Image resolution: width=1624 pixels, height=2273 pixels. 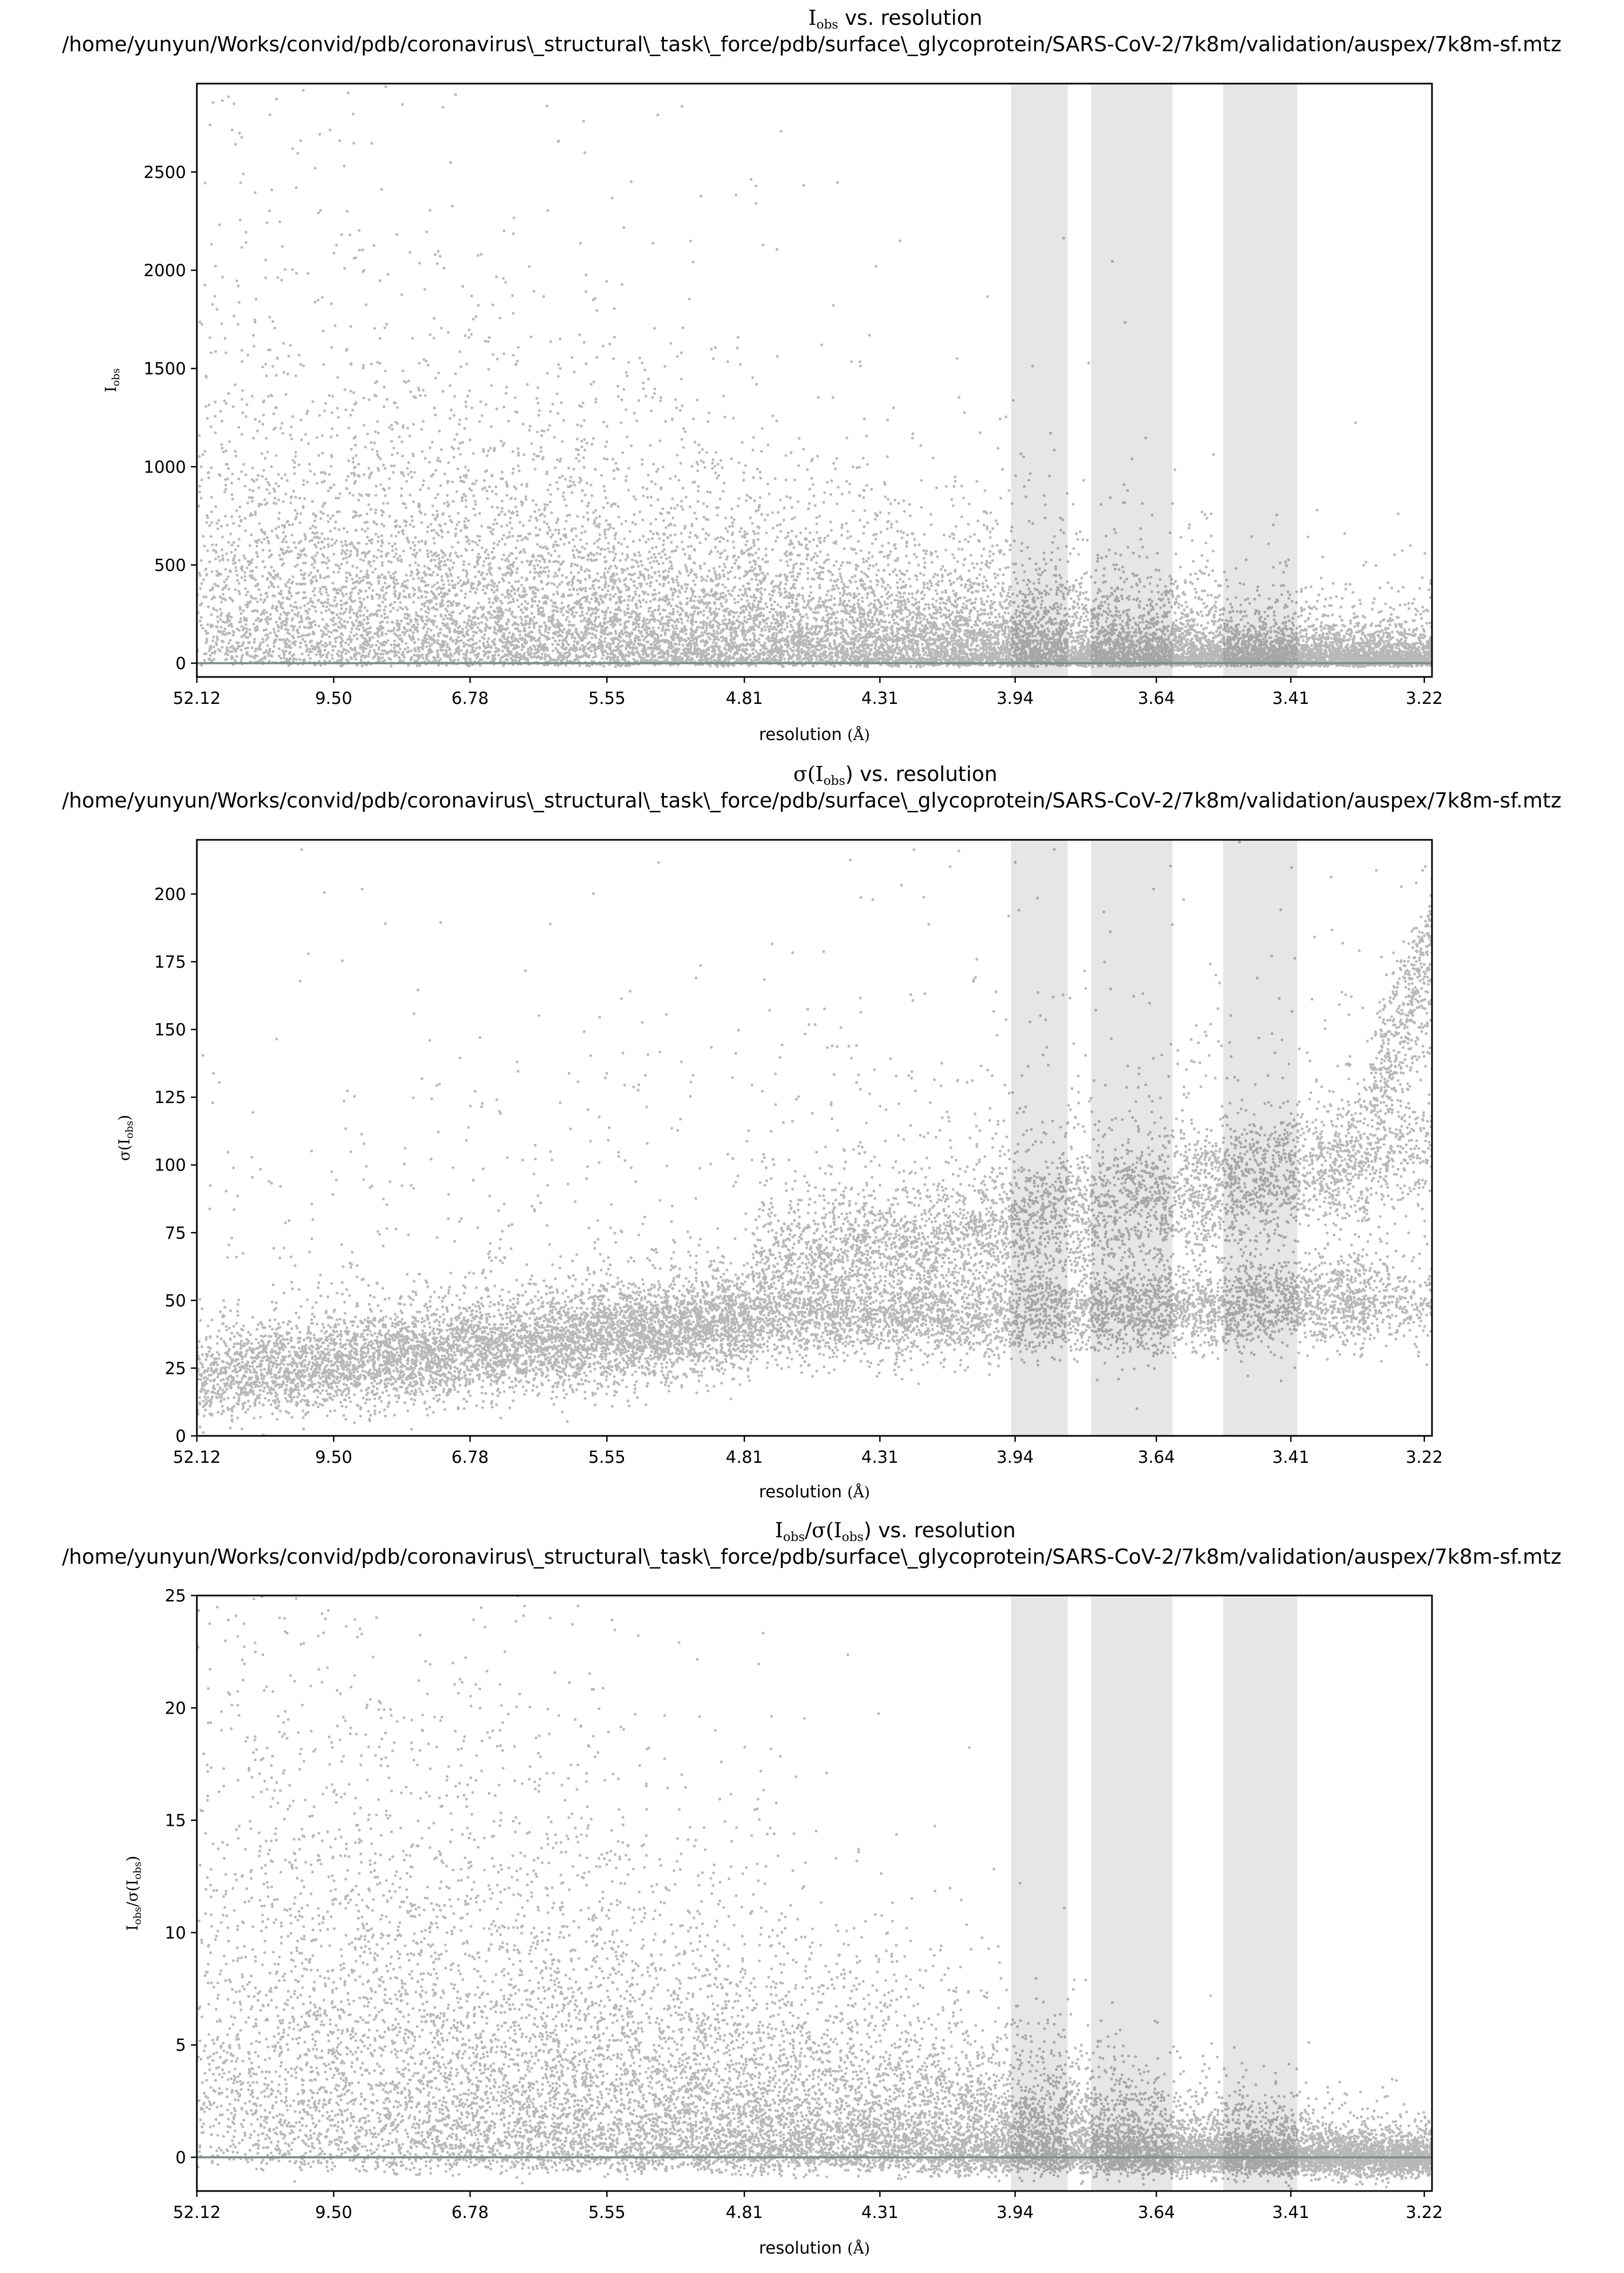 What do you see at coordinates (170, 1098) in the screenshot?
I see `y-tick-label: 125` at bounding box center [170, 1098].